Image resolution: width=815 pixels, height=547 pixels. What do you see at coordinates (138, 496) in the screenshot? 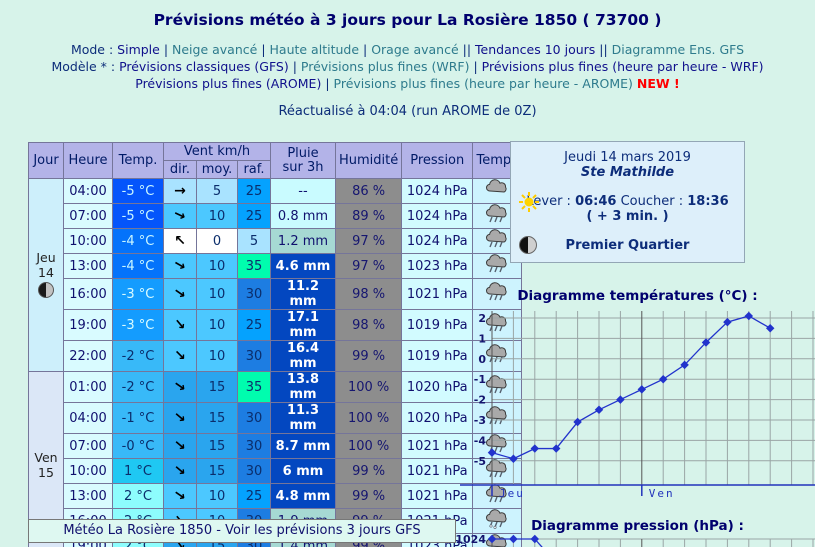
I see `temp-cell: 2 °C` at bounding box center [138, 496].